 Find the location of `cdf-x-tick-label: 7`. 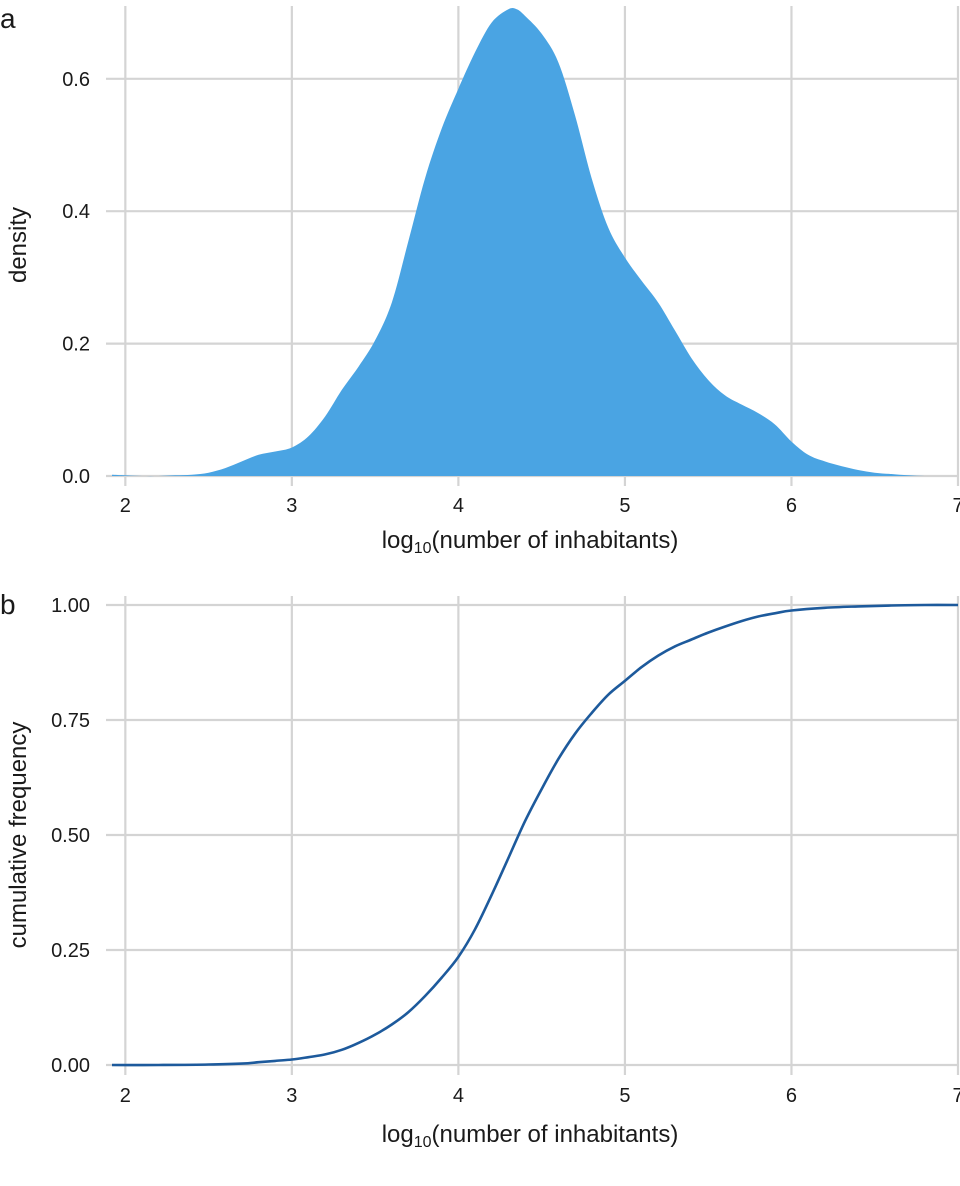

cdf-x-tick-label: 7 is located at coordinates (956, 1096).